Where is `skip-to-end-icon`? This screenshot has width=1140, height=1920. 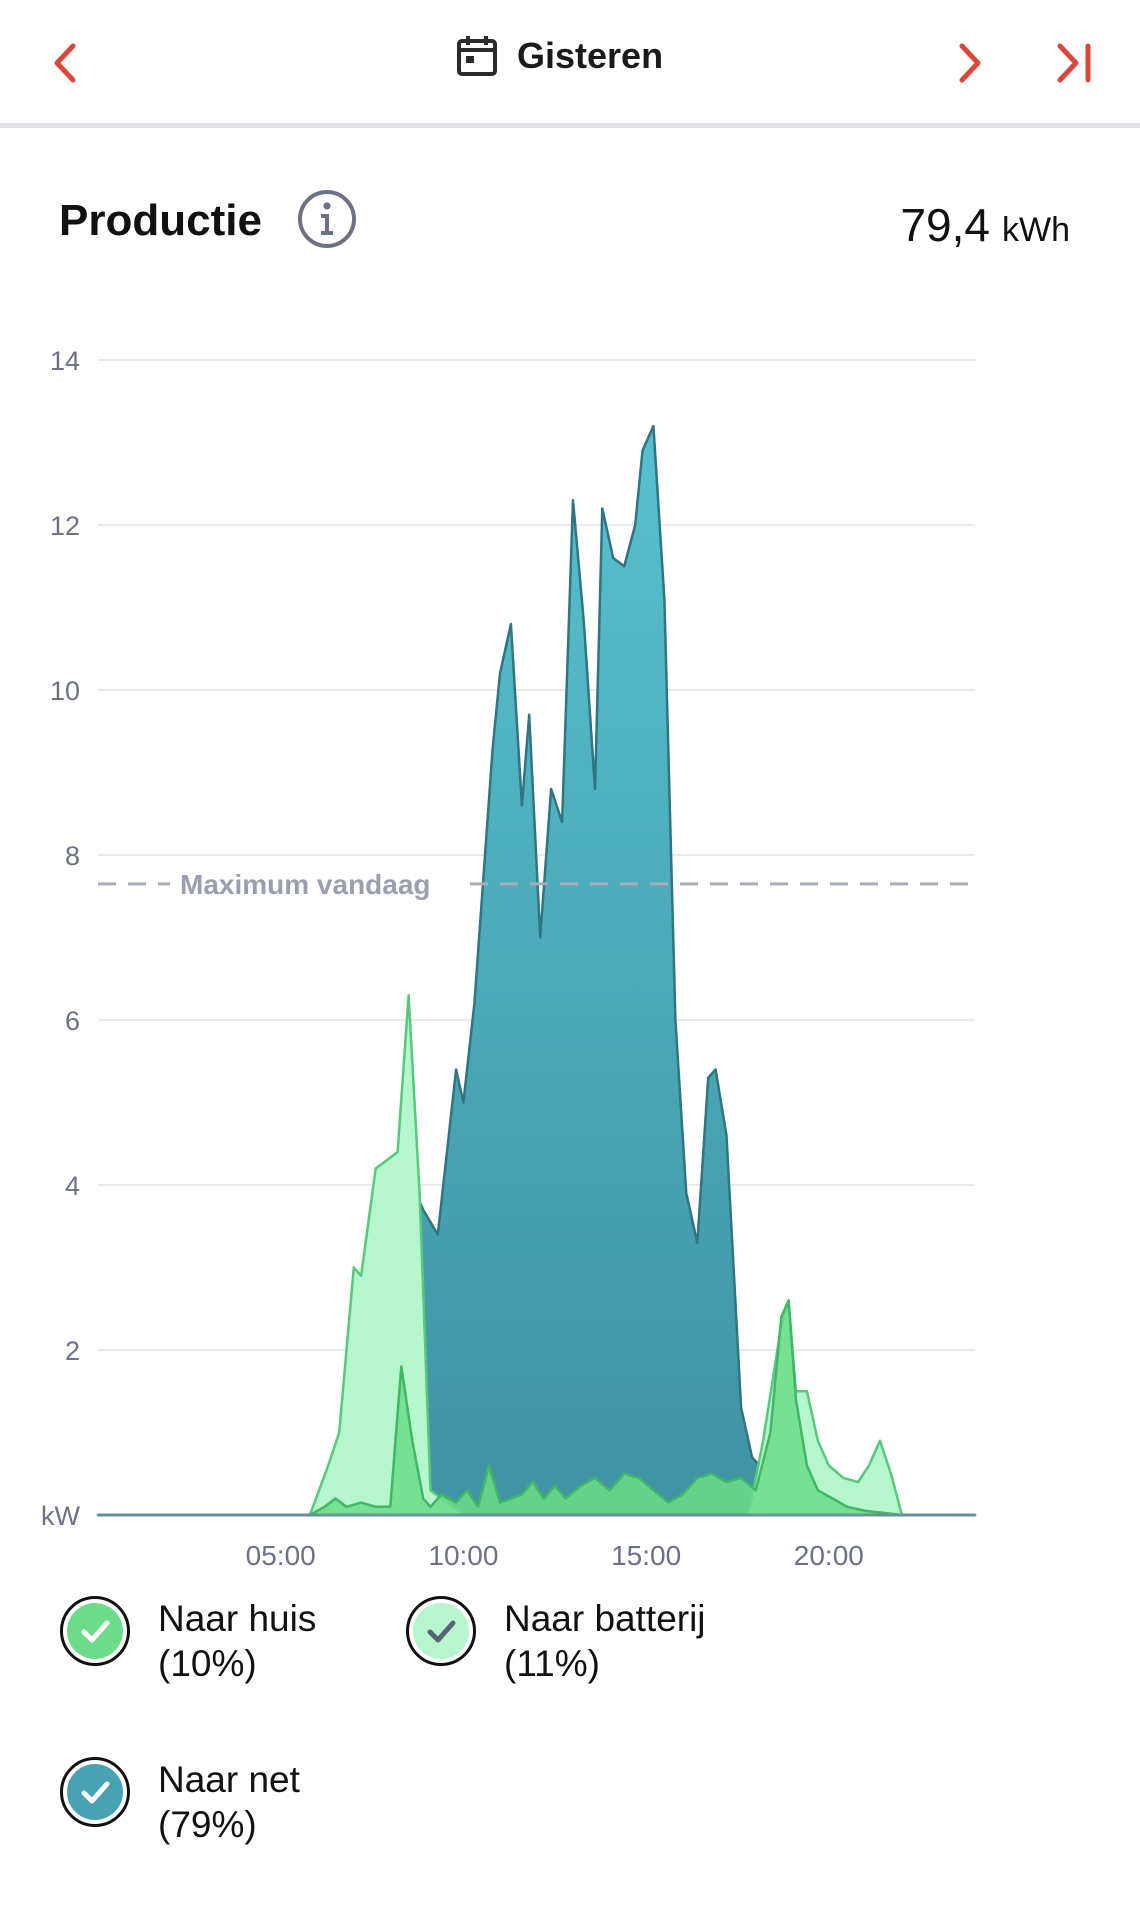
skip-to-end-icon is located at coordinates (1074, 63).